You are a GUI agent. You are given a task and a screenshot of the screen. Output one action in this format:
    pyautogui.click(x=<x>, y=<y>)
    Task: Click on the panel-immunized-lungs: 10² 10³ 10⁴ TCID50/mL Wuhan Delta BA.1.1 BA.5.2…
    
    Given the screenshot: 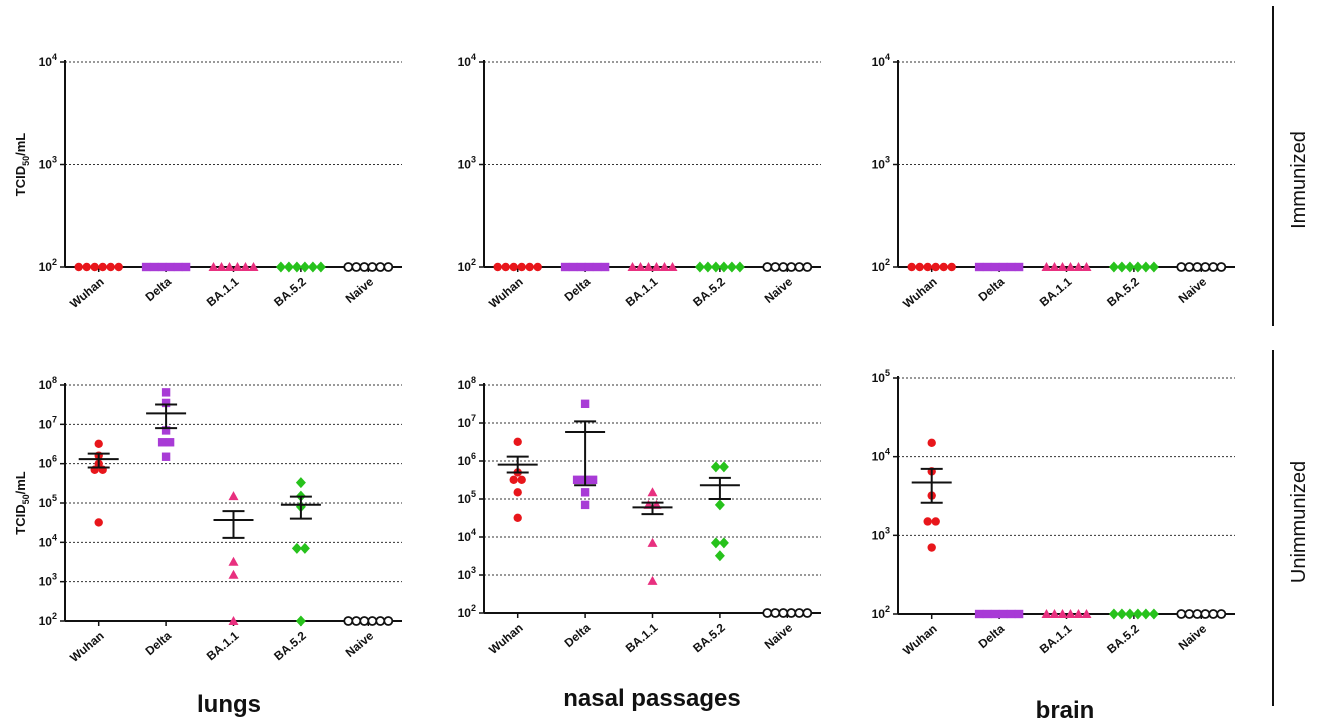 What is the action you would take?
    pyautogui.click(x=207, y=181)
    